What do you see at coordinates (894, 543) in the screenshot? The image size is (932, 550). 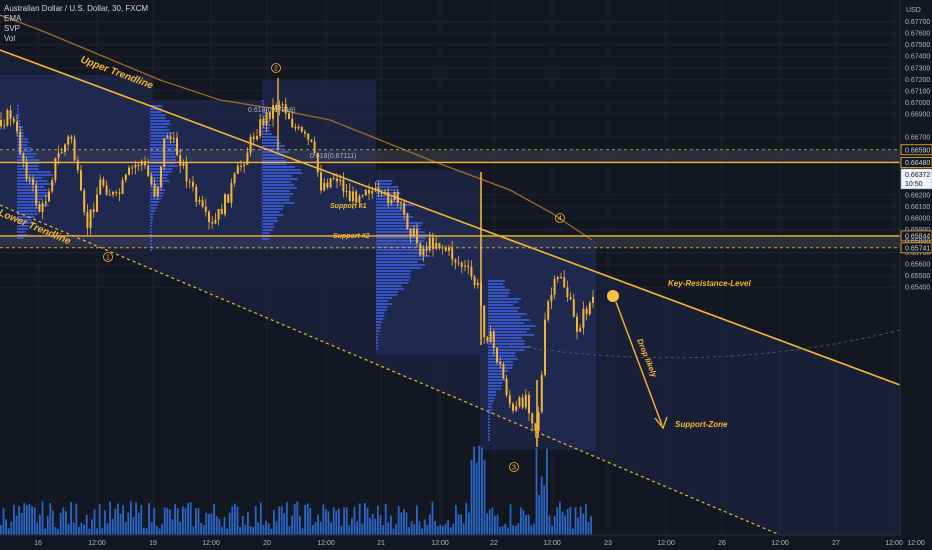 I see `time-tick-15: 12:00` at bounding box center [894, 543].